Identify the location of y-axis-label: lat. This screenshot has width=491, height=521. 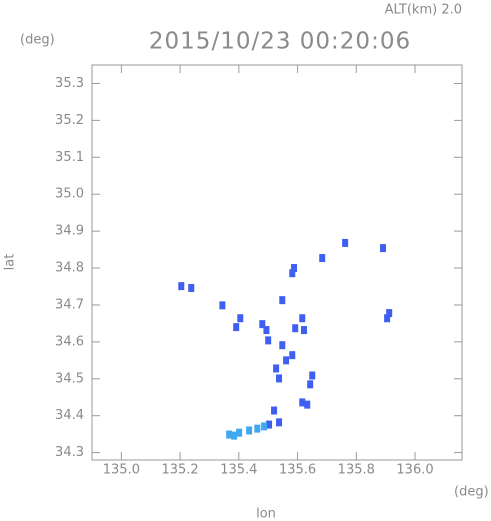
(10, 262).